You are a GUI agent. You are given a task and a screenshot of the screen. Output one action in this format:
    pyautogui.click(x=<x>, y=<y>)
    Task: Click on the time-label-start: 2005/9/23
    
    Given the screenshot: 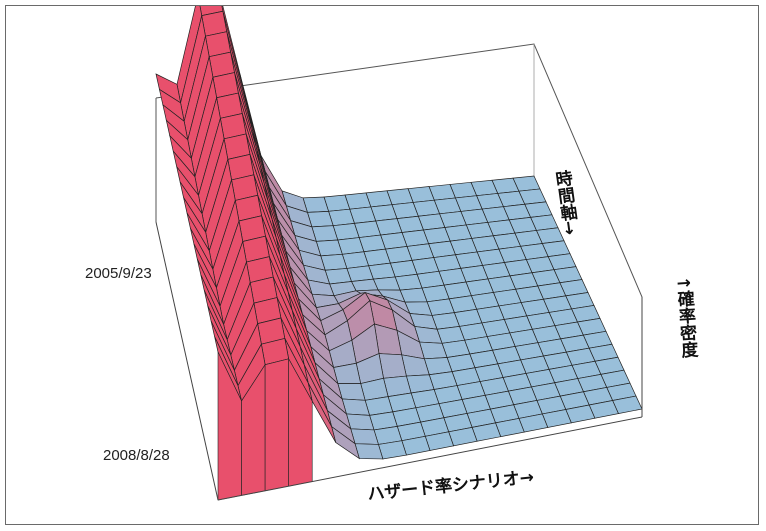 What is the action you would take?
    pyautogui.click(x=118, y=273)
    